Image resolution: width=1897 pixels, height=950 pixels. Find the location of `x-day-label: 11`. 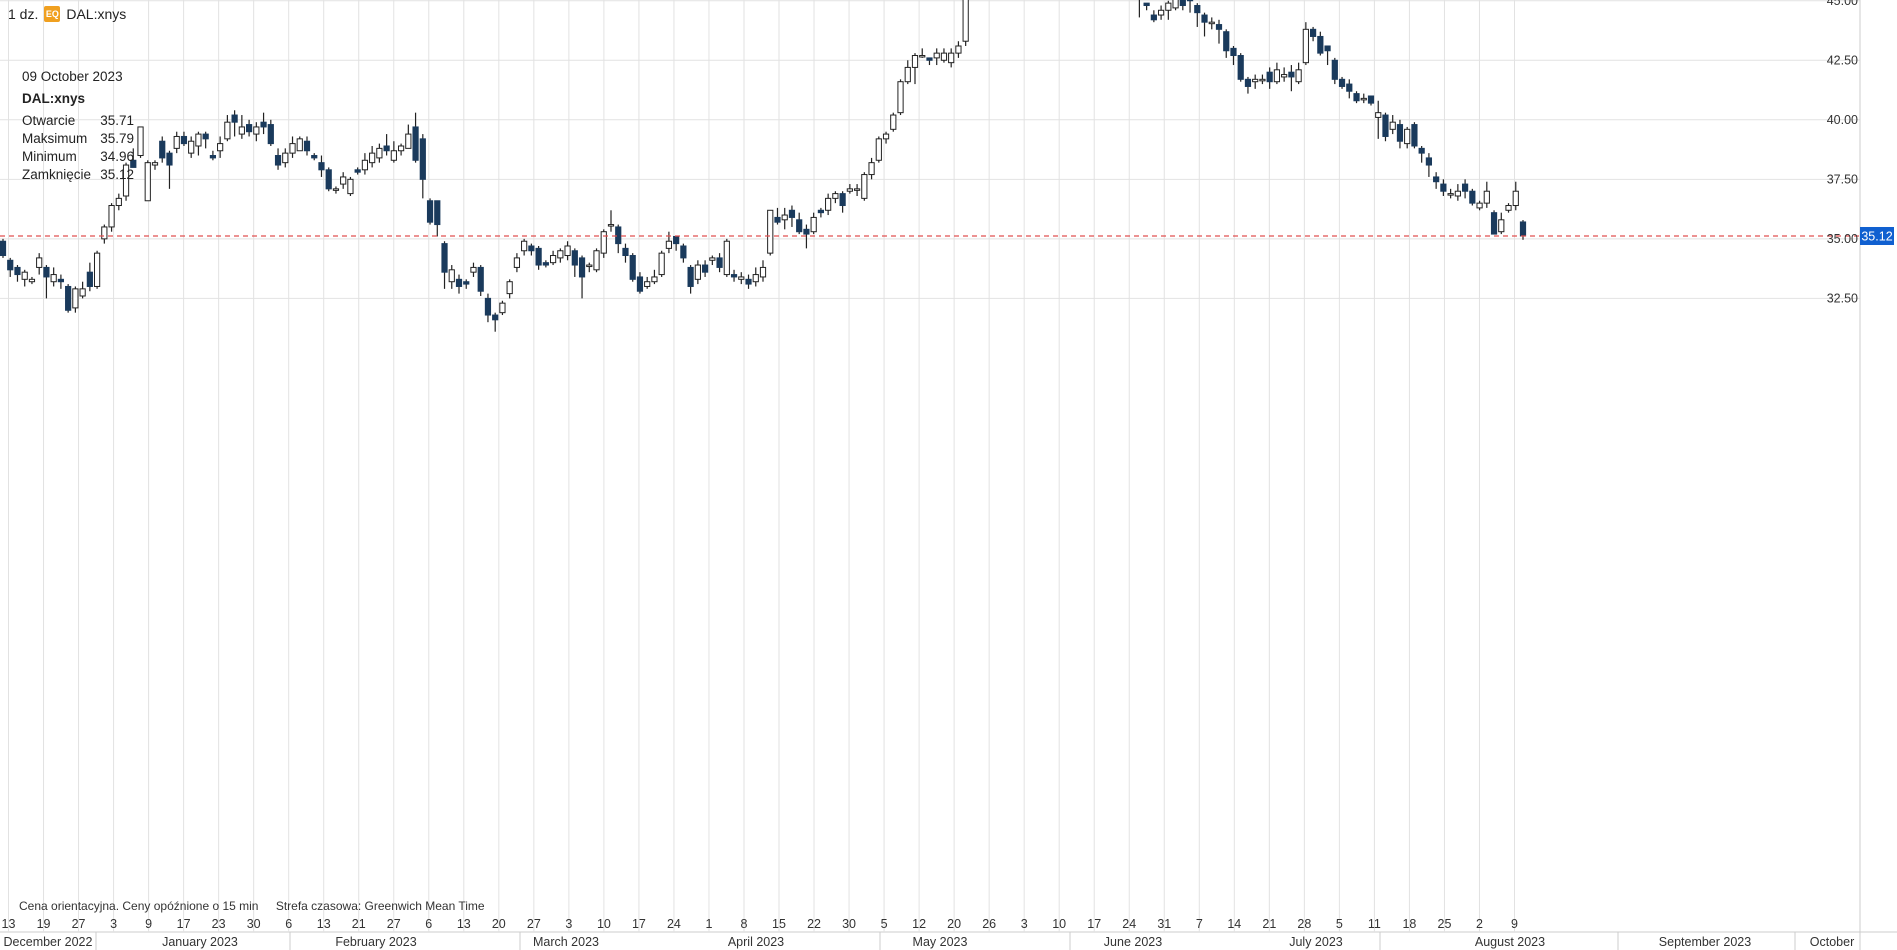

x-day-label: 11 is located at coordinates (1374, 924).